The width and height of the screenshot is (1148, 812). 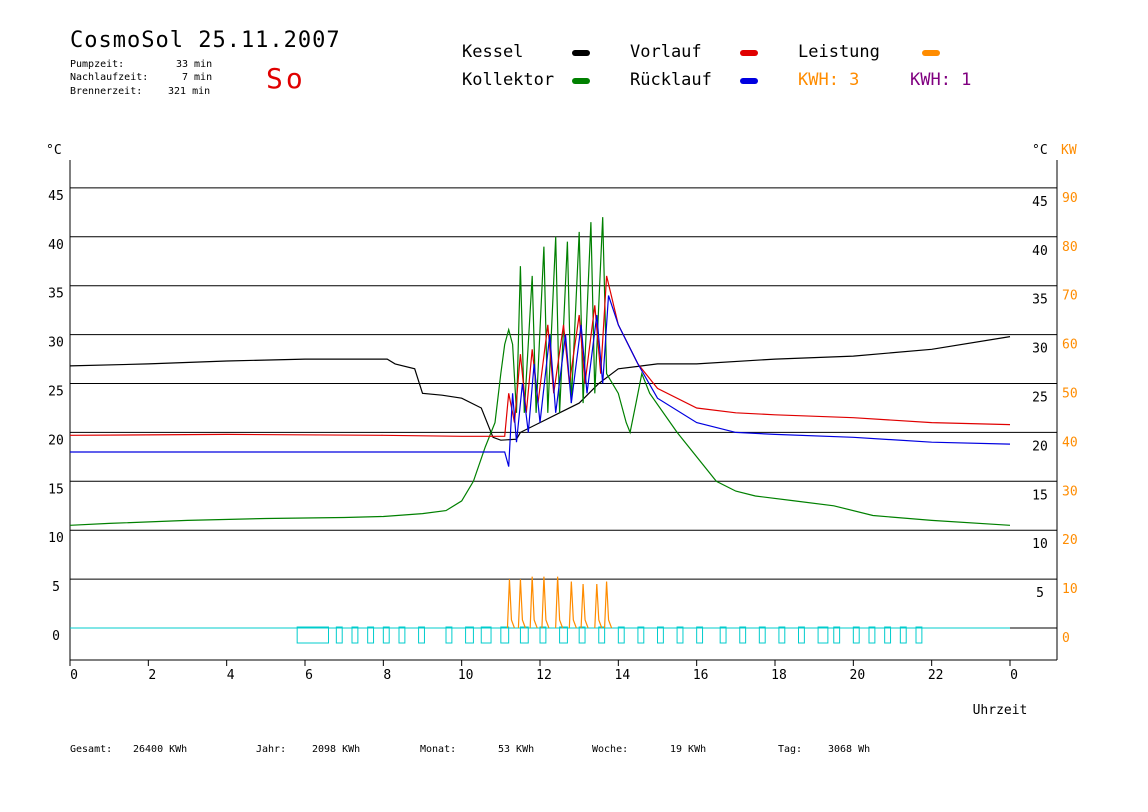 What do you see at coordinates (1066, 638) in the screenshot?
I see `y2-tick-label: 0` at bounding box center [1066, 638].